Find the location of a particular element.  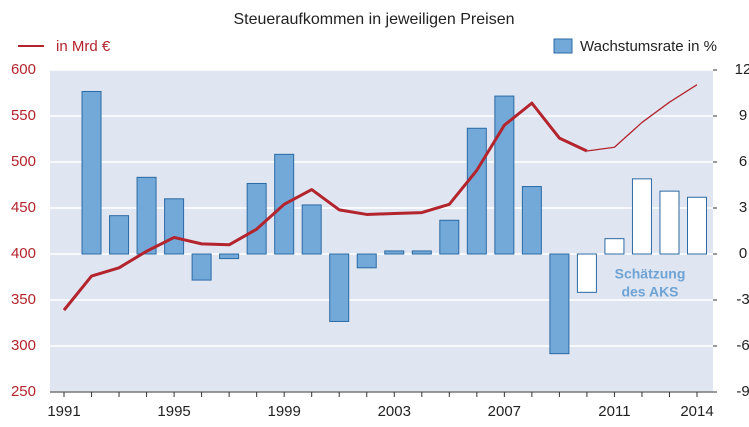

x-tick-label: 1995 is located at coordinates (173, 411).